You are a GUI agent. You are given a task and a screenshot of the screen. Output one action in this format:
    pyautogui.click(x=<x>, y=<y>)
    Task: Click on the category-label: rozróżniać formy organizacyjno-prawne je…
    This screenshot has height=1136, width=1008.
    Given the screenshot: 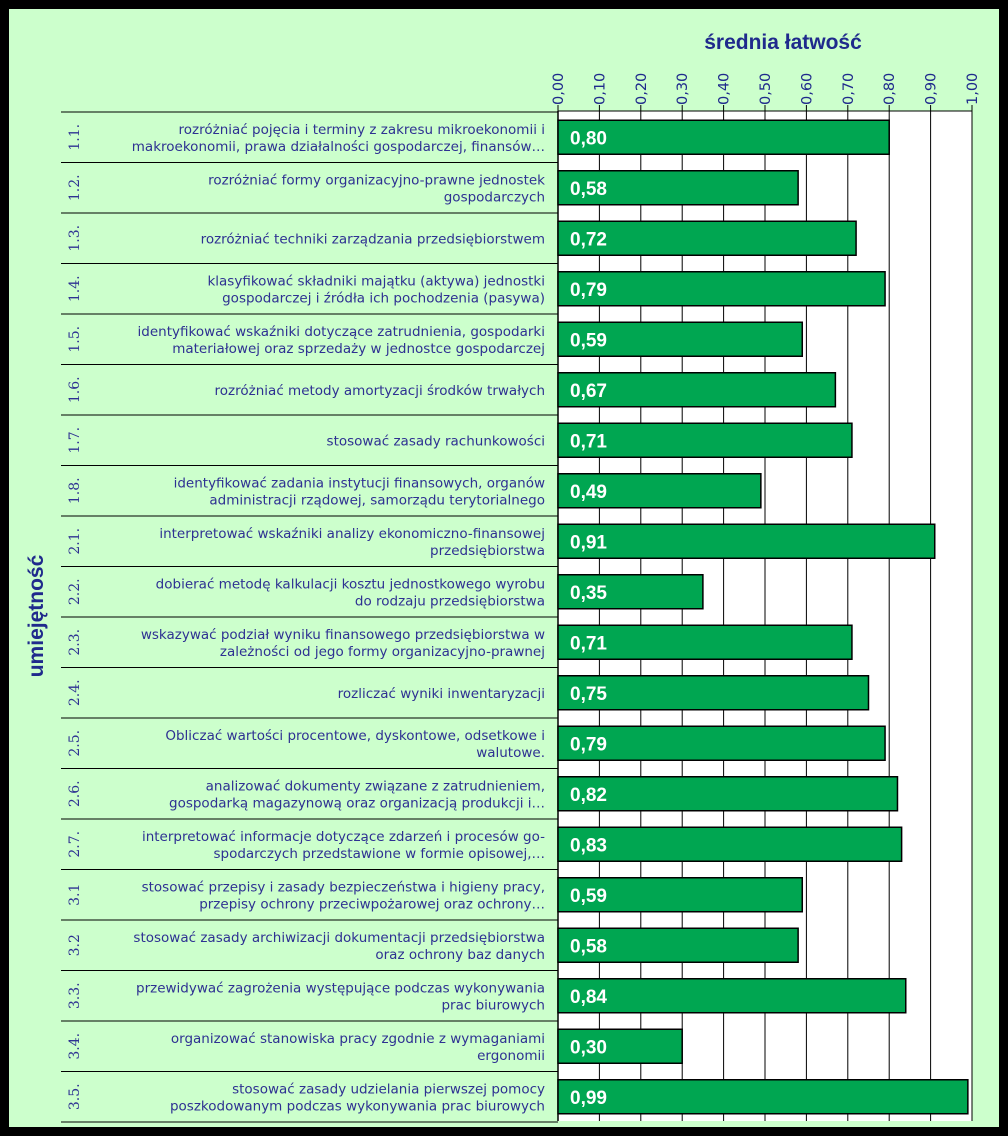 What is the action you would take?
    pyautogui.click(x=376, y=180)
    